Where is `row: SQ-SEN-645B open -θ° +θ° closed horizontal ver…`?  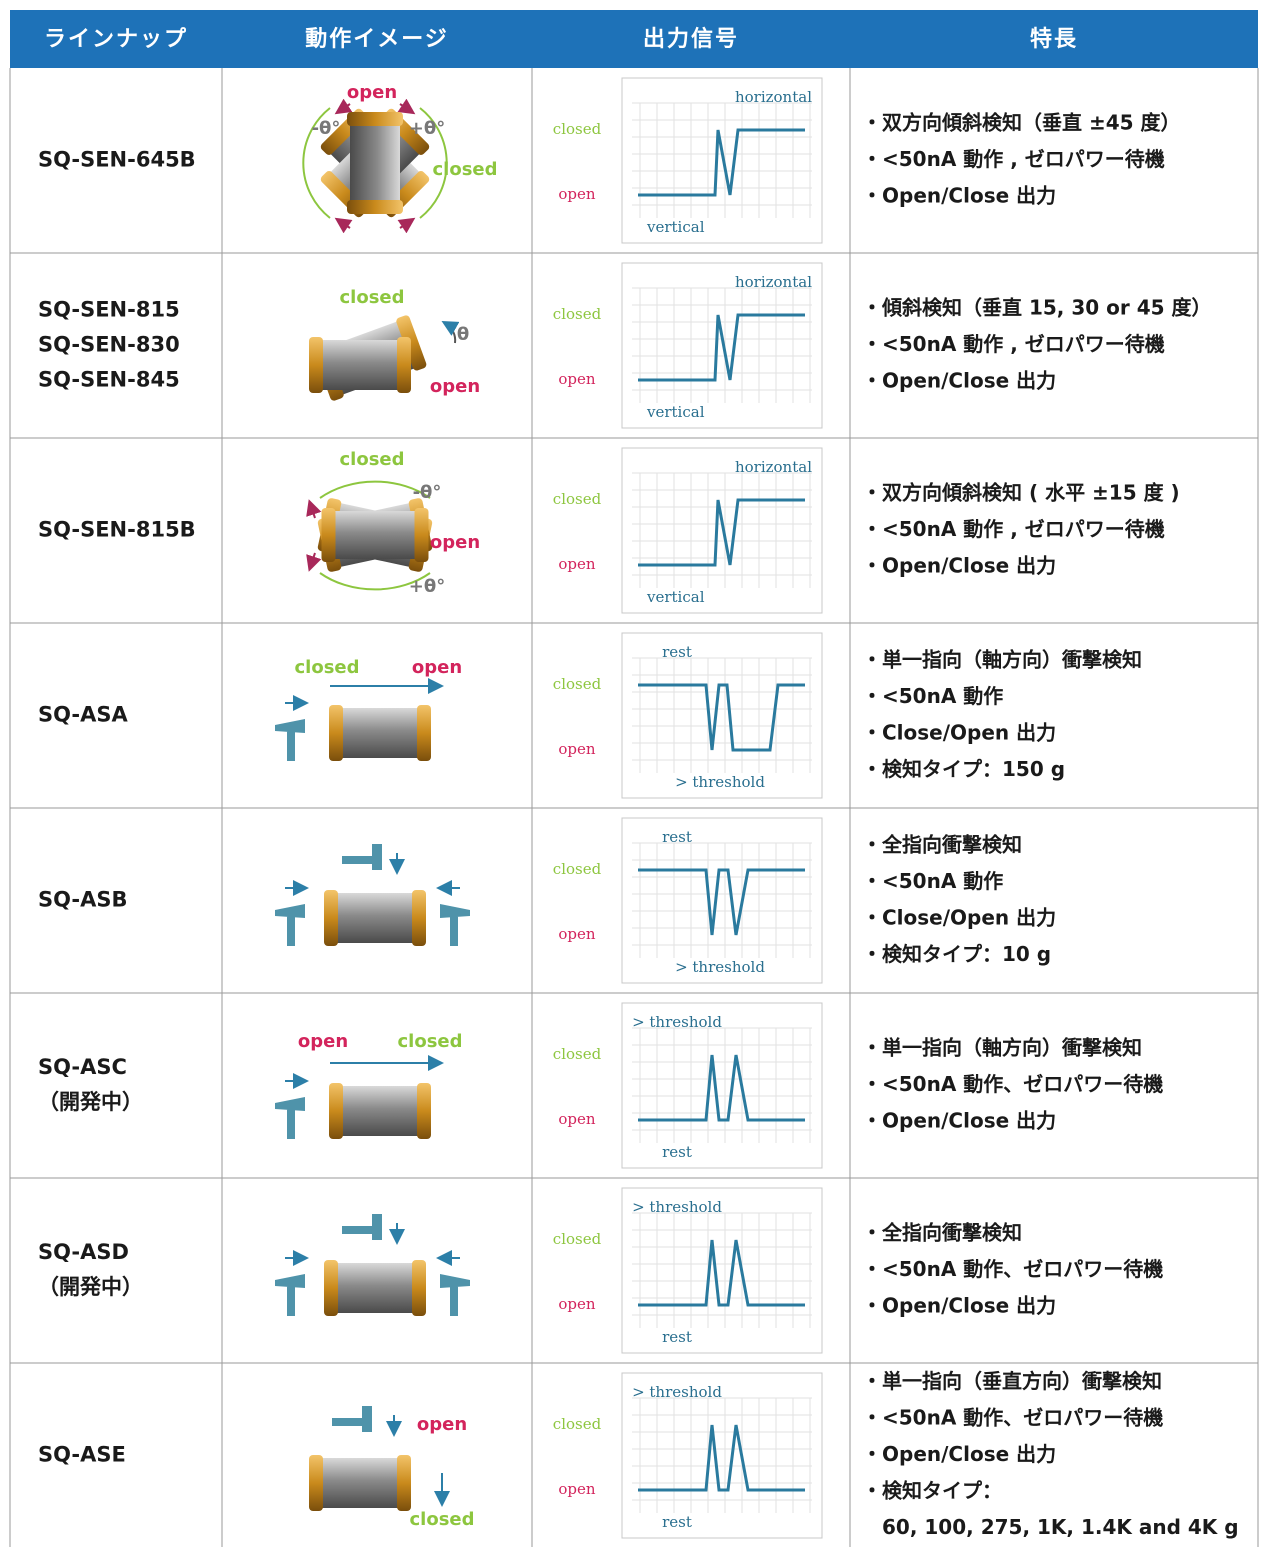
row: SQ-SEN-645B open -θ° +θ° closed horizontal ver… is located at coordinates (609, 160).